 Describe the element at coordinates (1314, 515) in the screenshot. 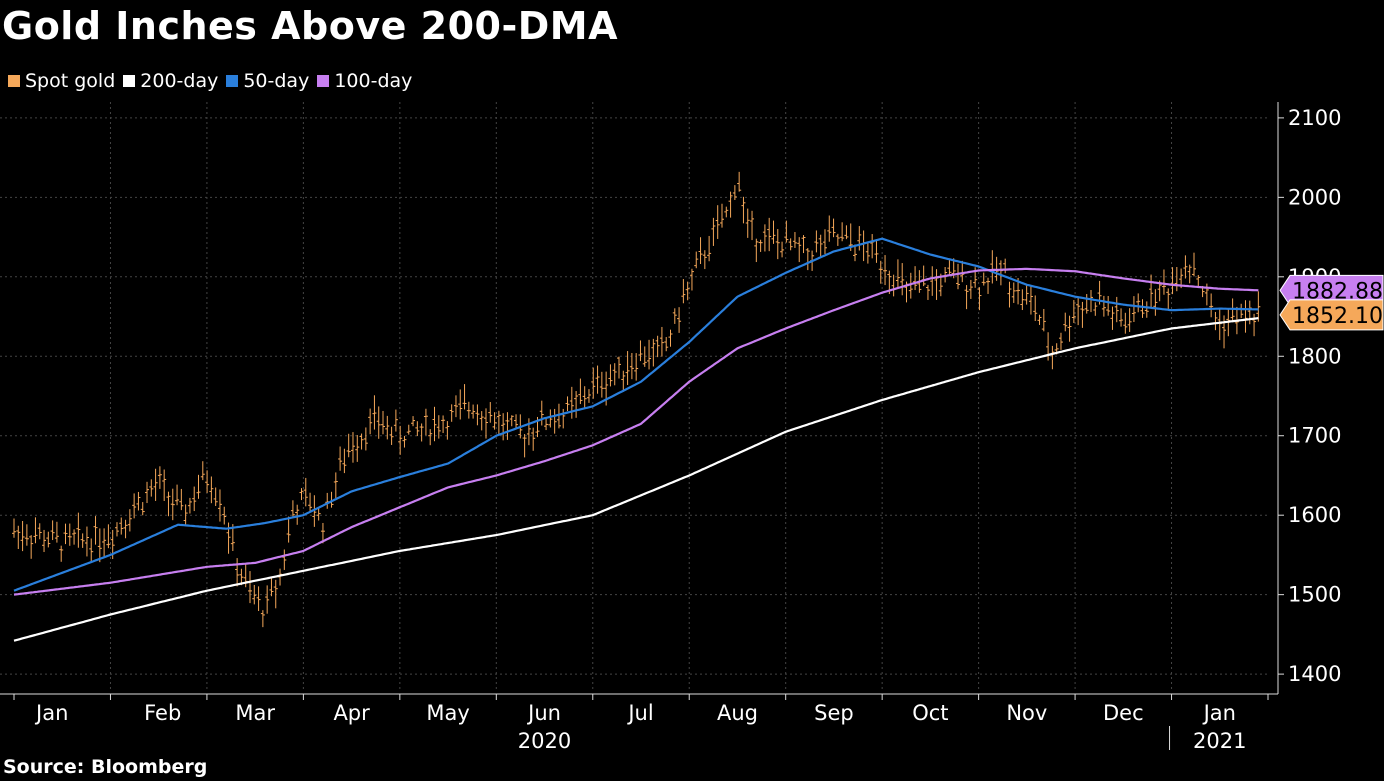

I see `y-tick-label: 1600` at that location.